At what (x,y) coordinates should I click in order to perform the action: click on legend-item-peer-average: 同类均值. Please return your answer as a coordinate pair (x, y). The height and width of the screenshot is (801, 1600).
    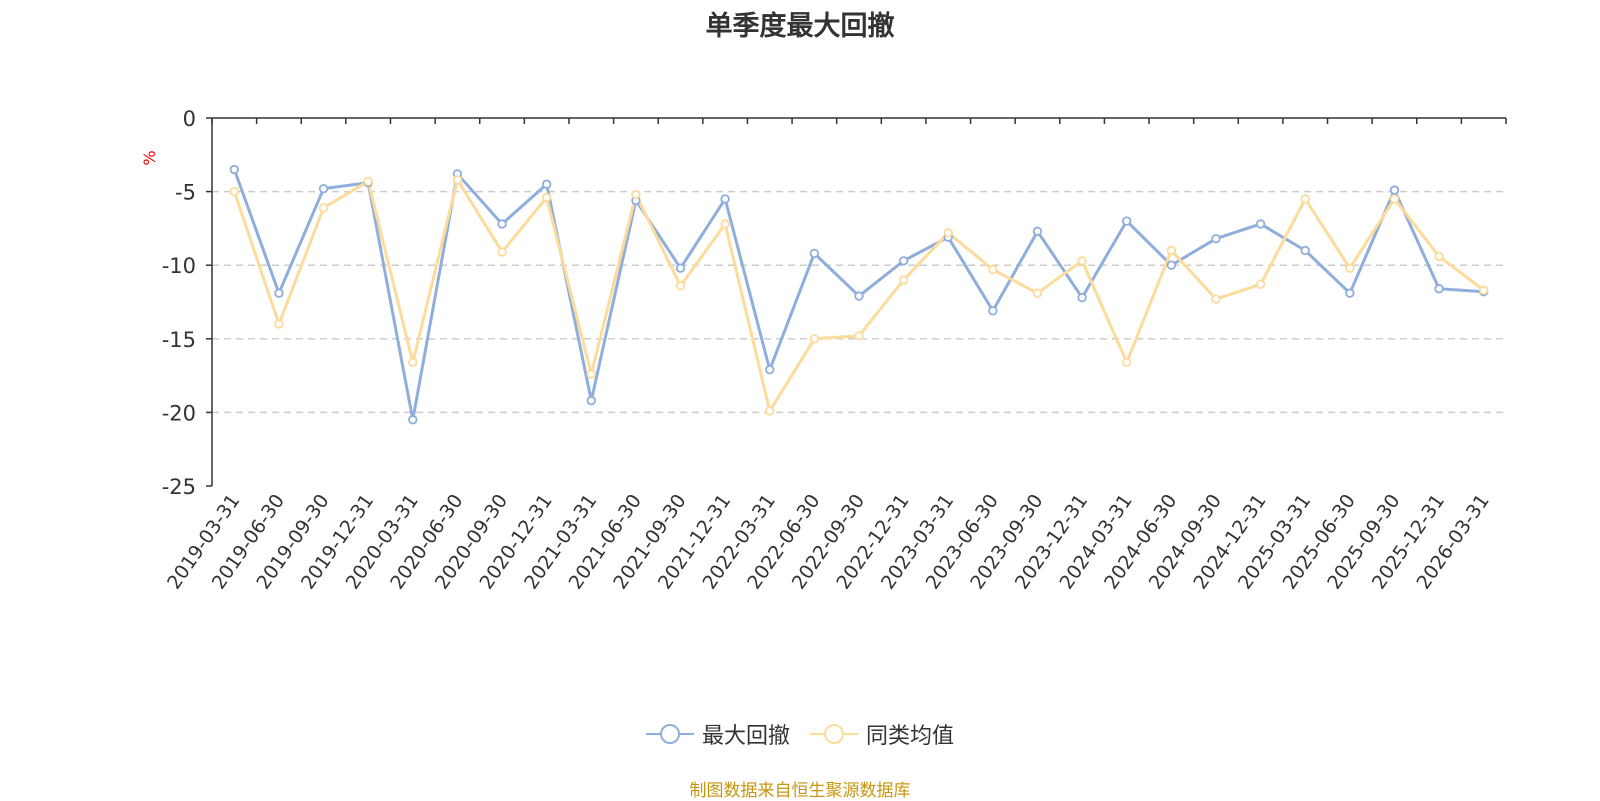
    Looking at the image, I should click on (882, 734).